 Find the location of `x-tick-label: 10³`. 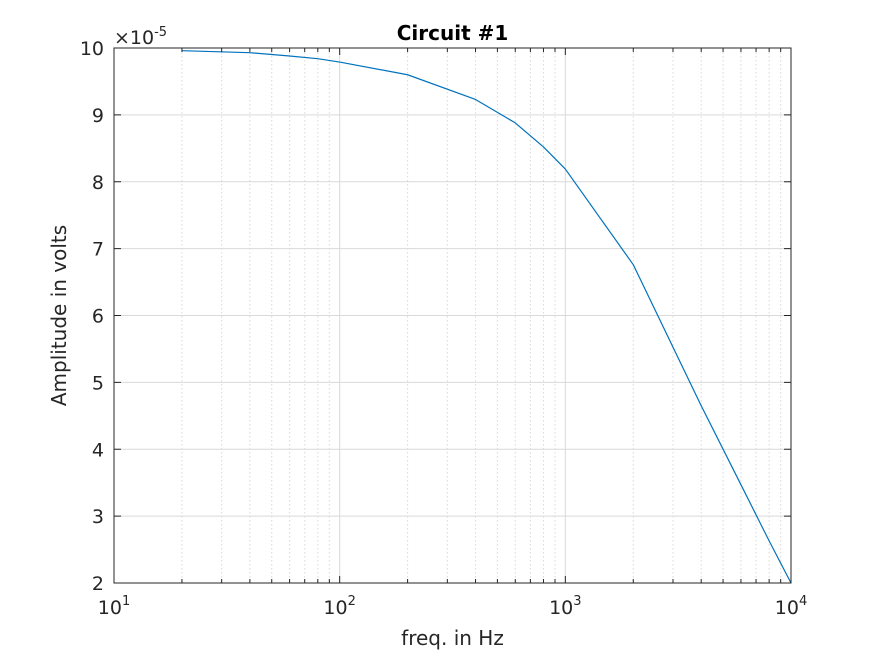

x-tick-label: 10³ is located at coordinates (565, 606).